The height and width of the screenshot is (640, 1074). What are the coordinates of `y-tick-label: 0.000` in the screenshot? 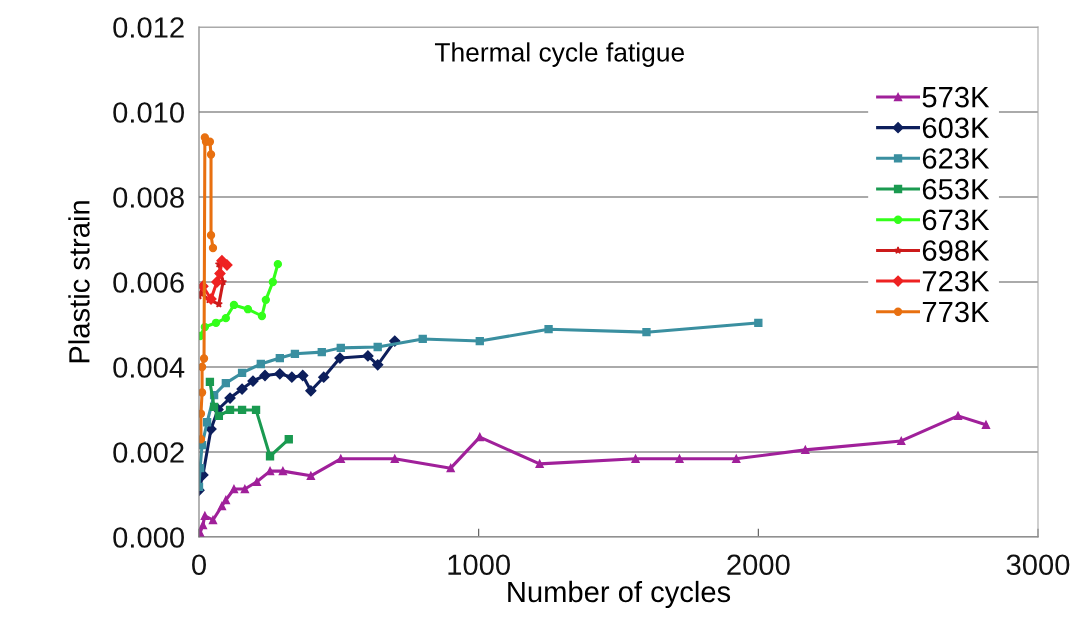 It's located at (148, 537).